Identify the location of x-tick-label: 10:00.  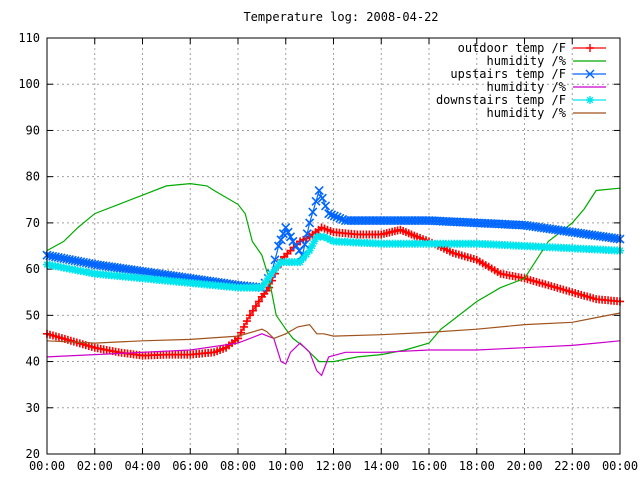
(286, 466).